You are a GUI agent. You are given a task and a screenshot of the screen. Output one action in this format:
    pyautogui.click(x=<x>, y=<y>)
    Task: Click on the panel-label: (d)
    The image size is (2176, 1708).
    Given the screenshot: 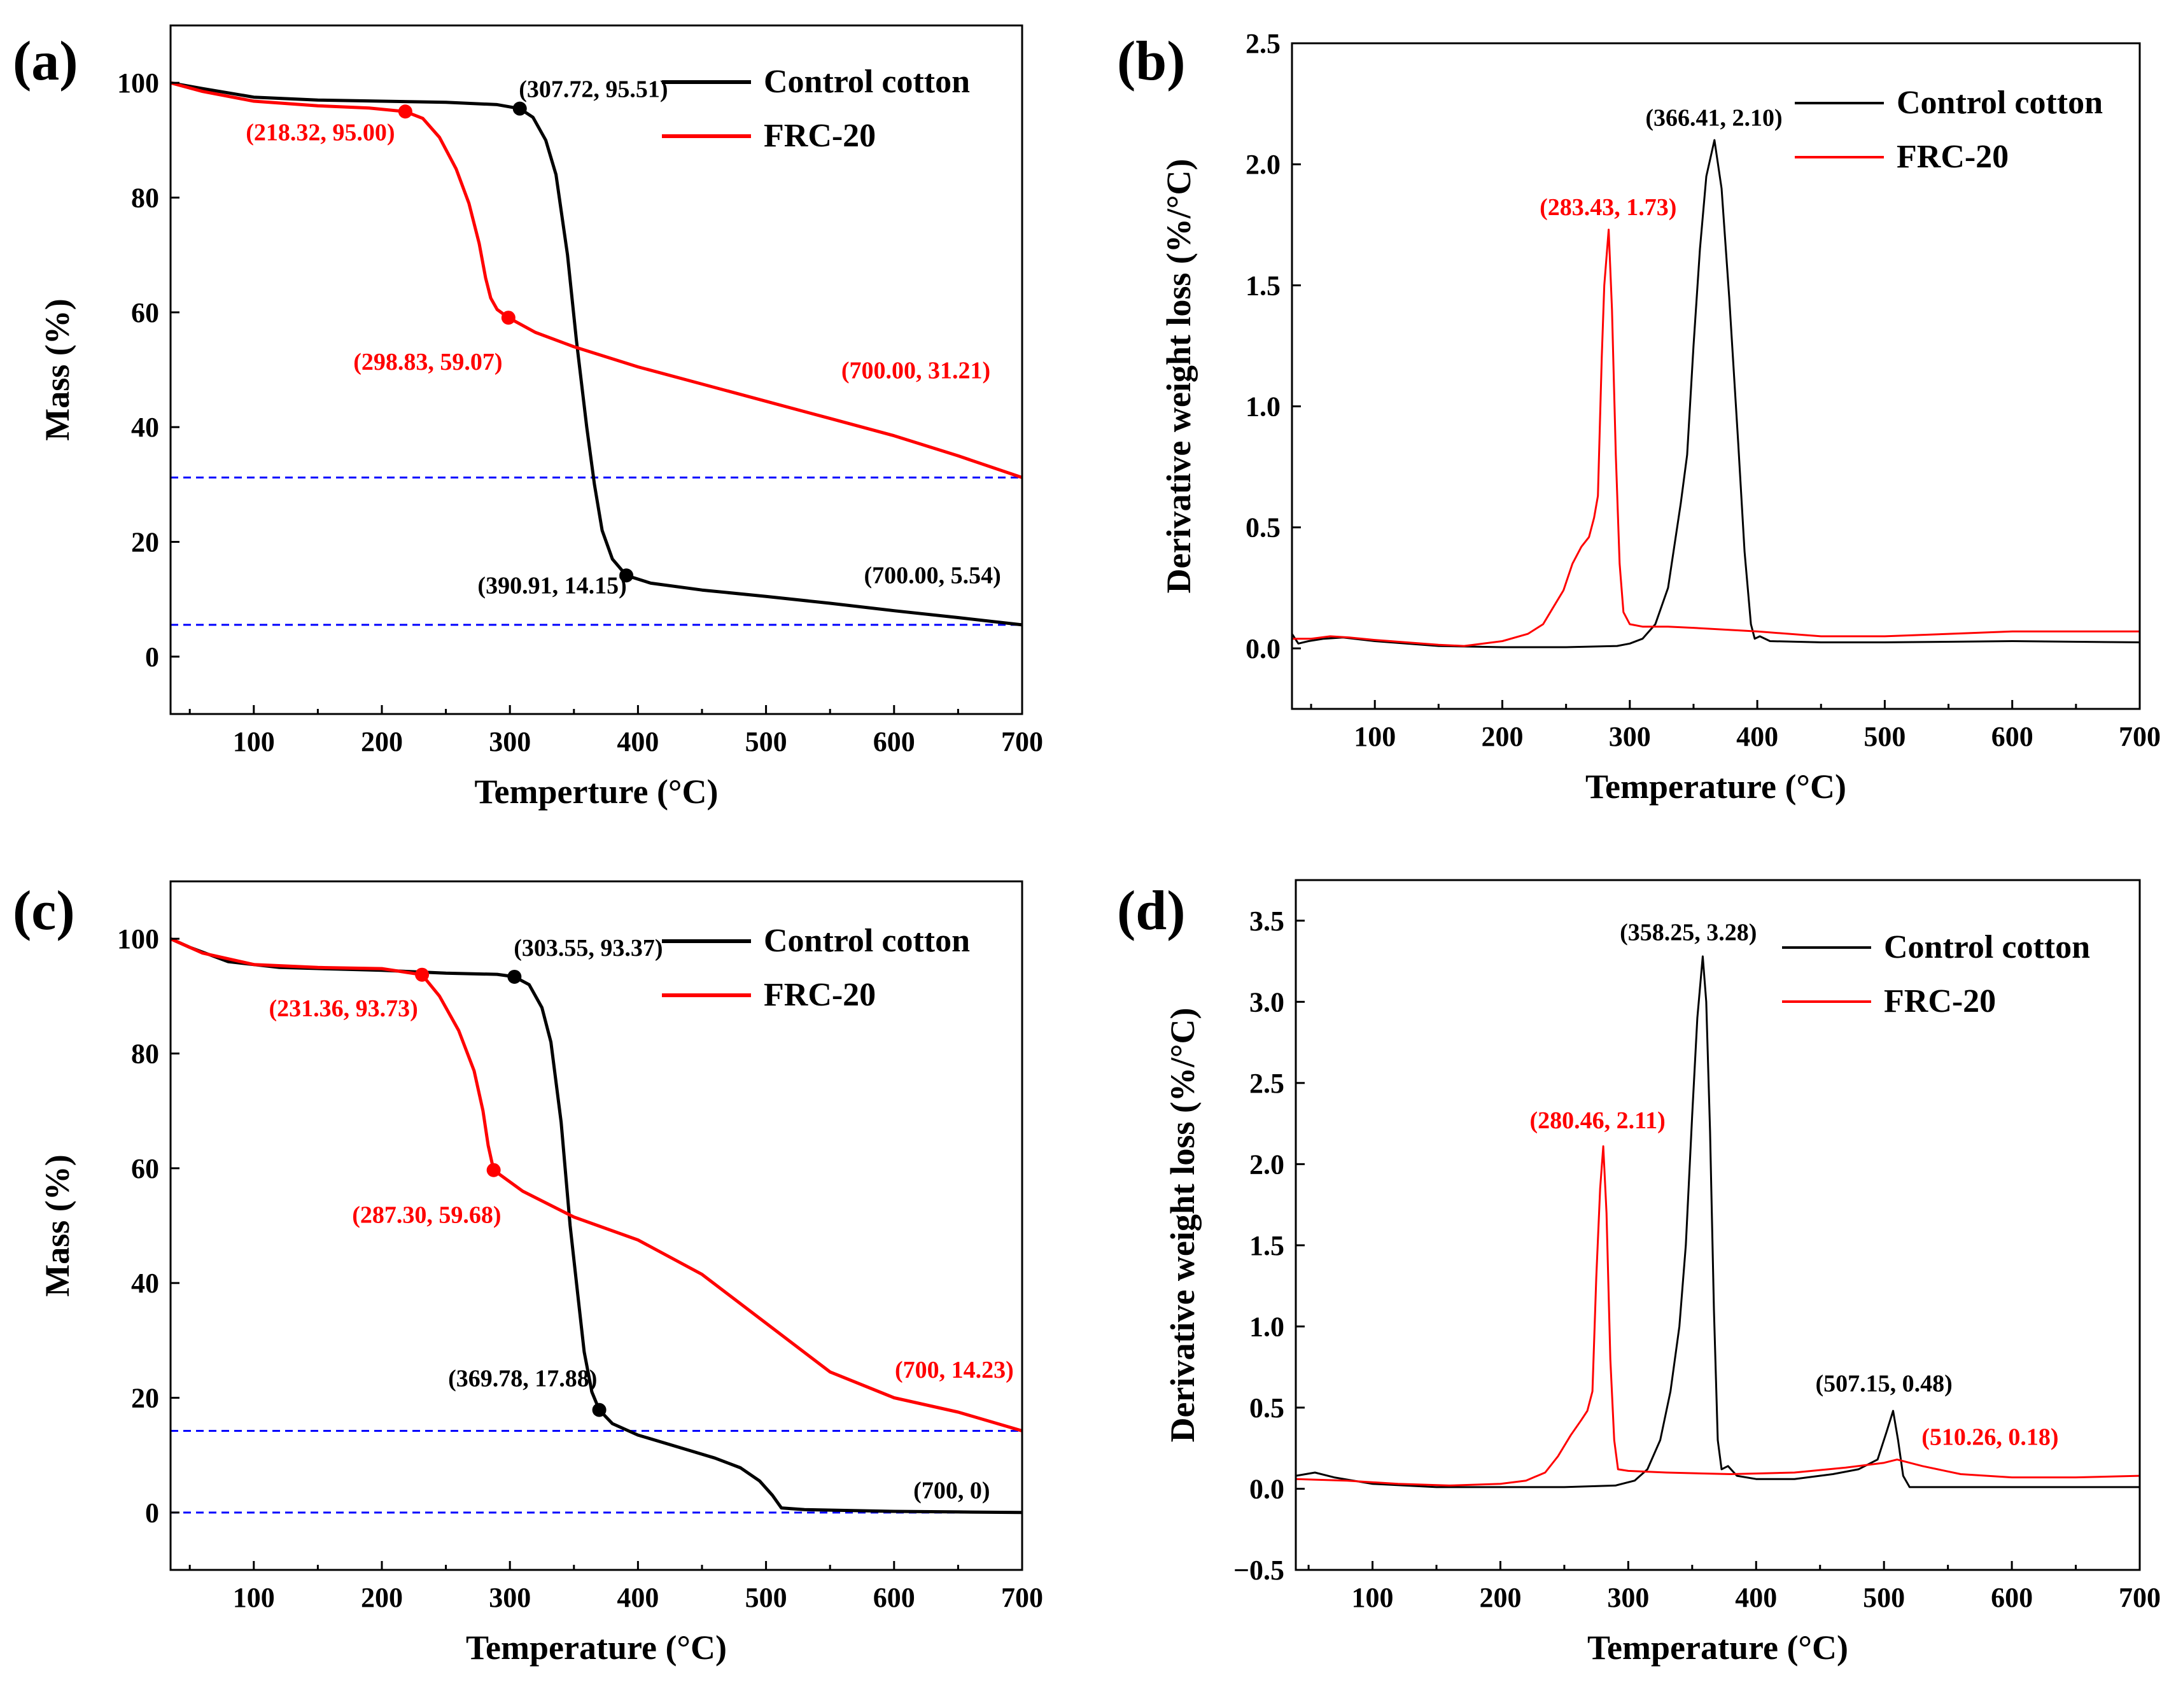 What is the action you would take?
    pyautogui.click(x=1151, y=911)
    